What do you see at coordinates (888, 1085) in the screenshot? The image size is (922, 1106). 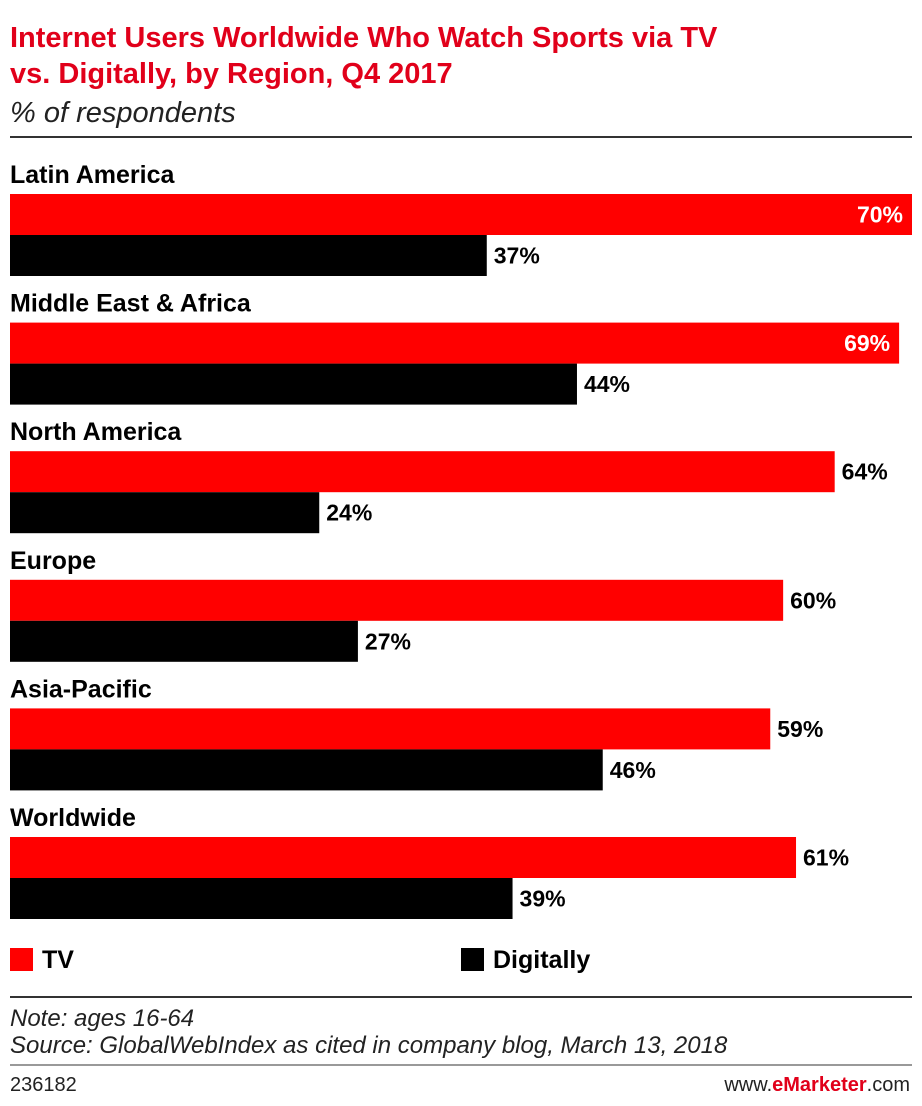 I see `site-suffix: .com` at bounding box center [888, 1085].